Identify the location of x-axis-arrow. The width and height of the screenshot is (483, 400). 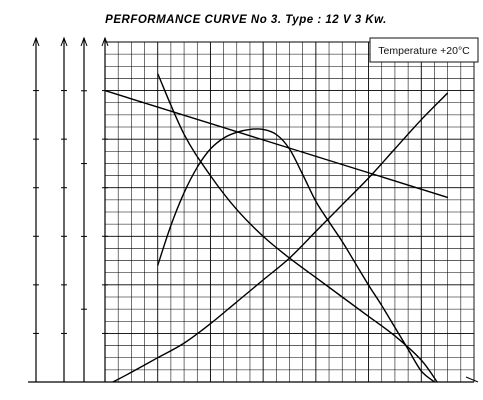
(472, 379).